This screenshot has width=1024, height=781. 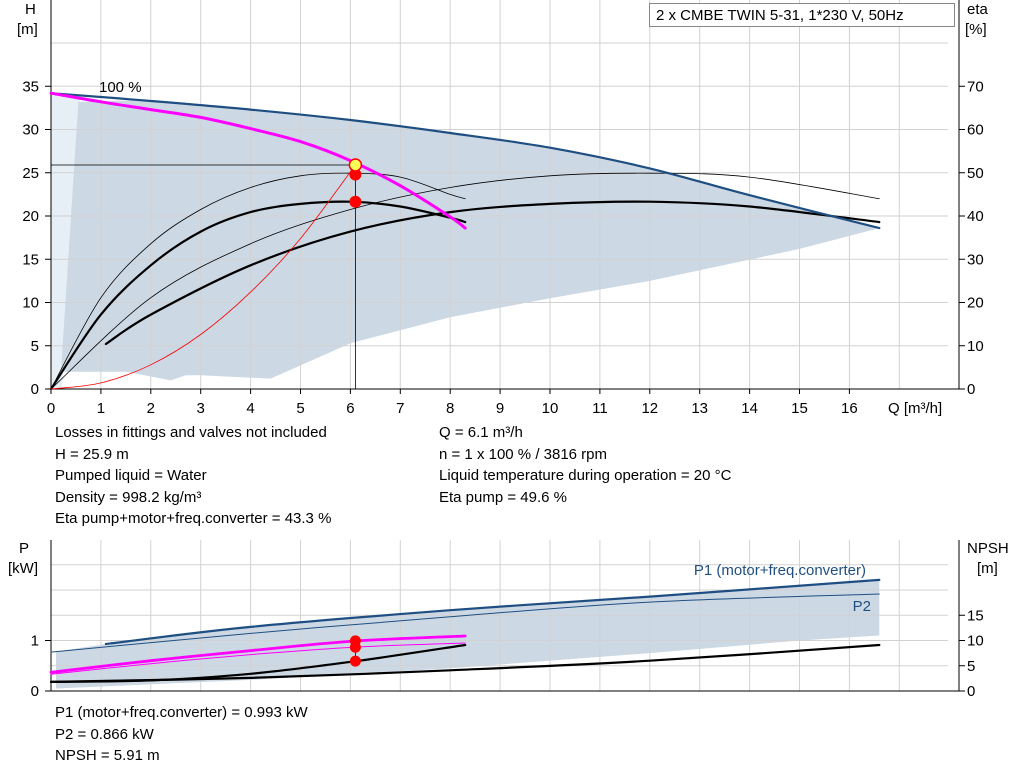 I want to click on npsh-axis-title: NPSH, so click(x=988, y=548).